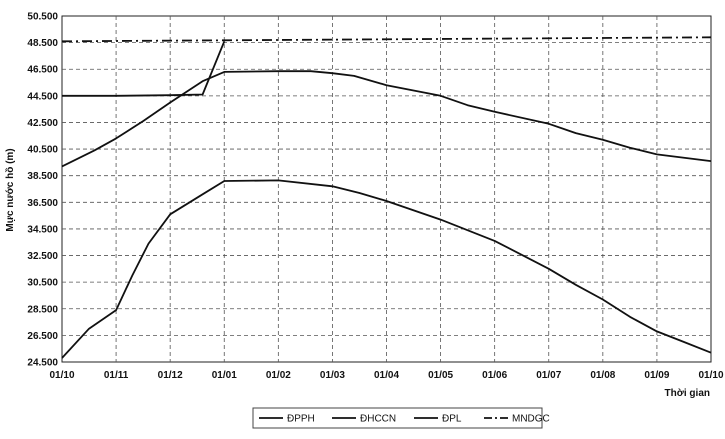  I want to click on legend-label: ĐPPH, so click(301, 419).